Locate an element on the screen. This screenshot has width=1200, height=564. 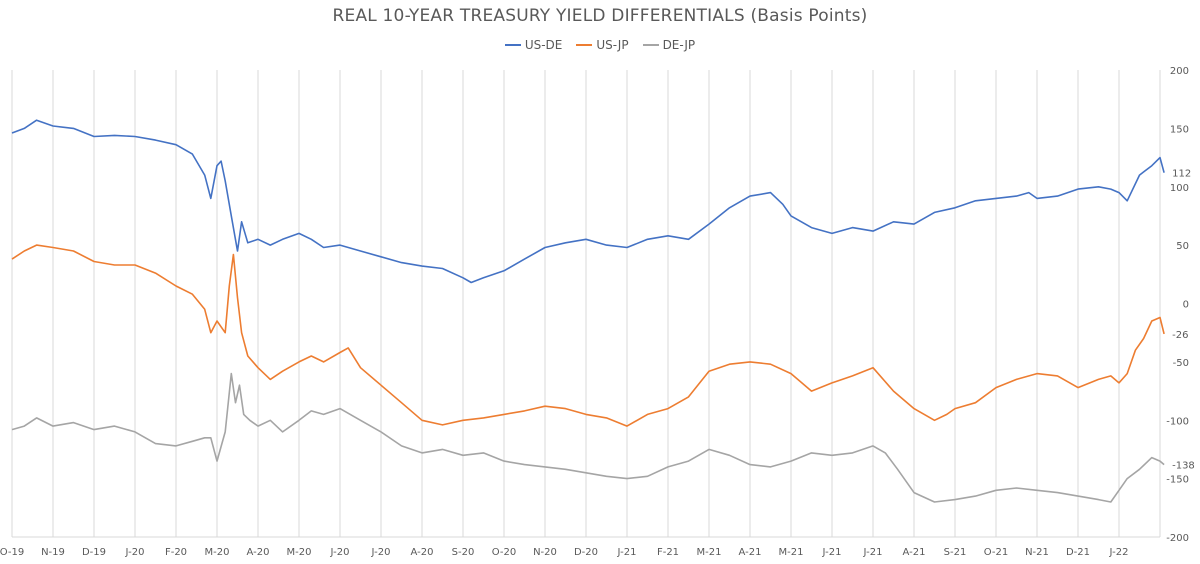
end-label-de-jp: -138 is located at coordinates (1183, 466).